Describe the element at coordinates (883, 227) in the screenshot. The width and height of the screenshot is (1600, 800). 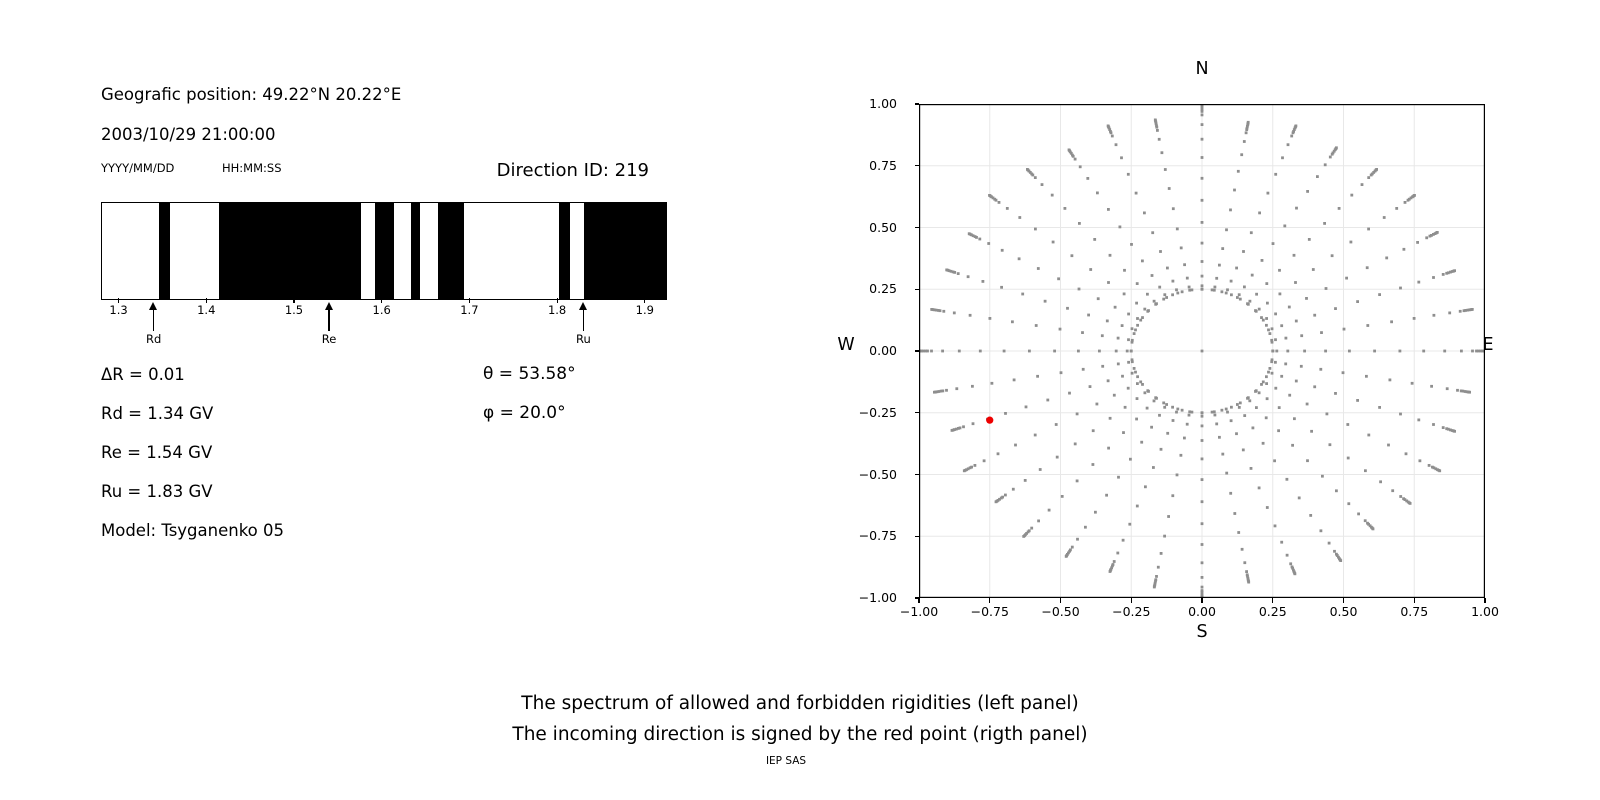
I see `y-tick-label: 0.50` at that location.